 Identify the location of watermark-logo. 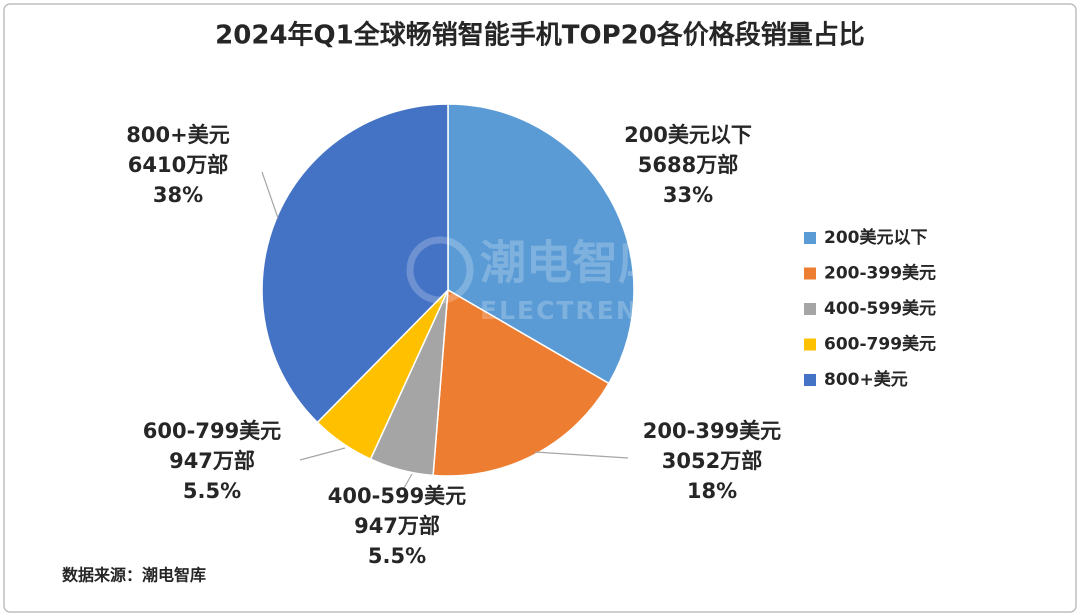
(440, 270).